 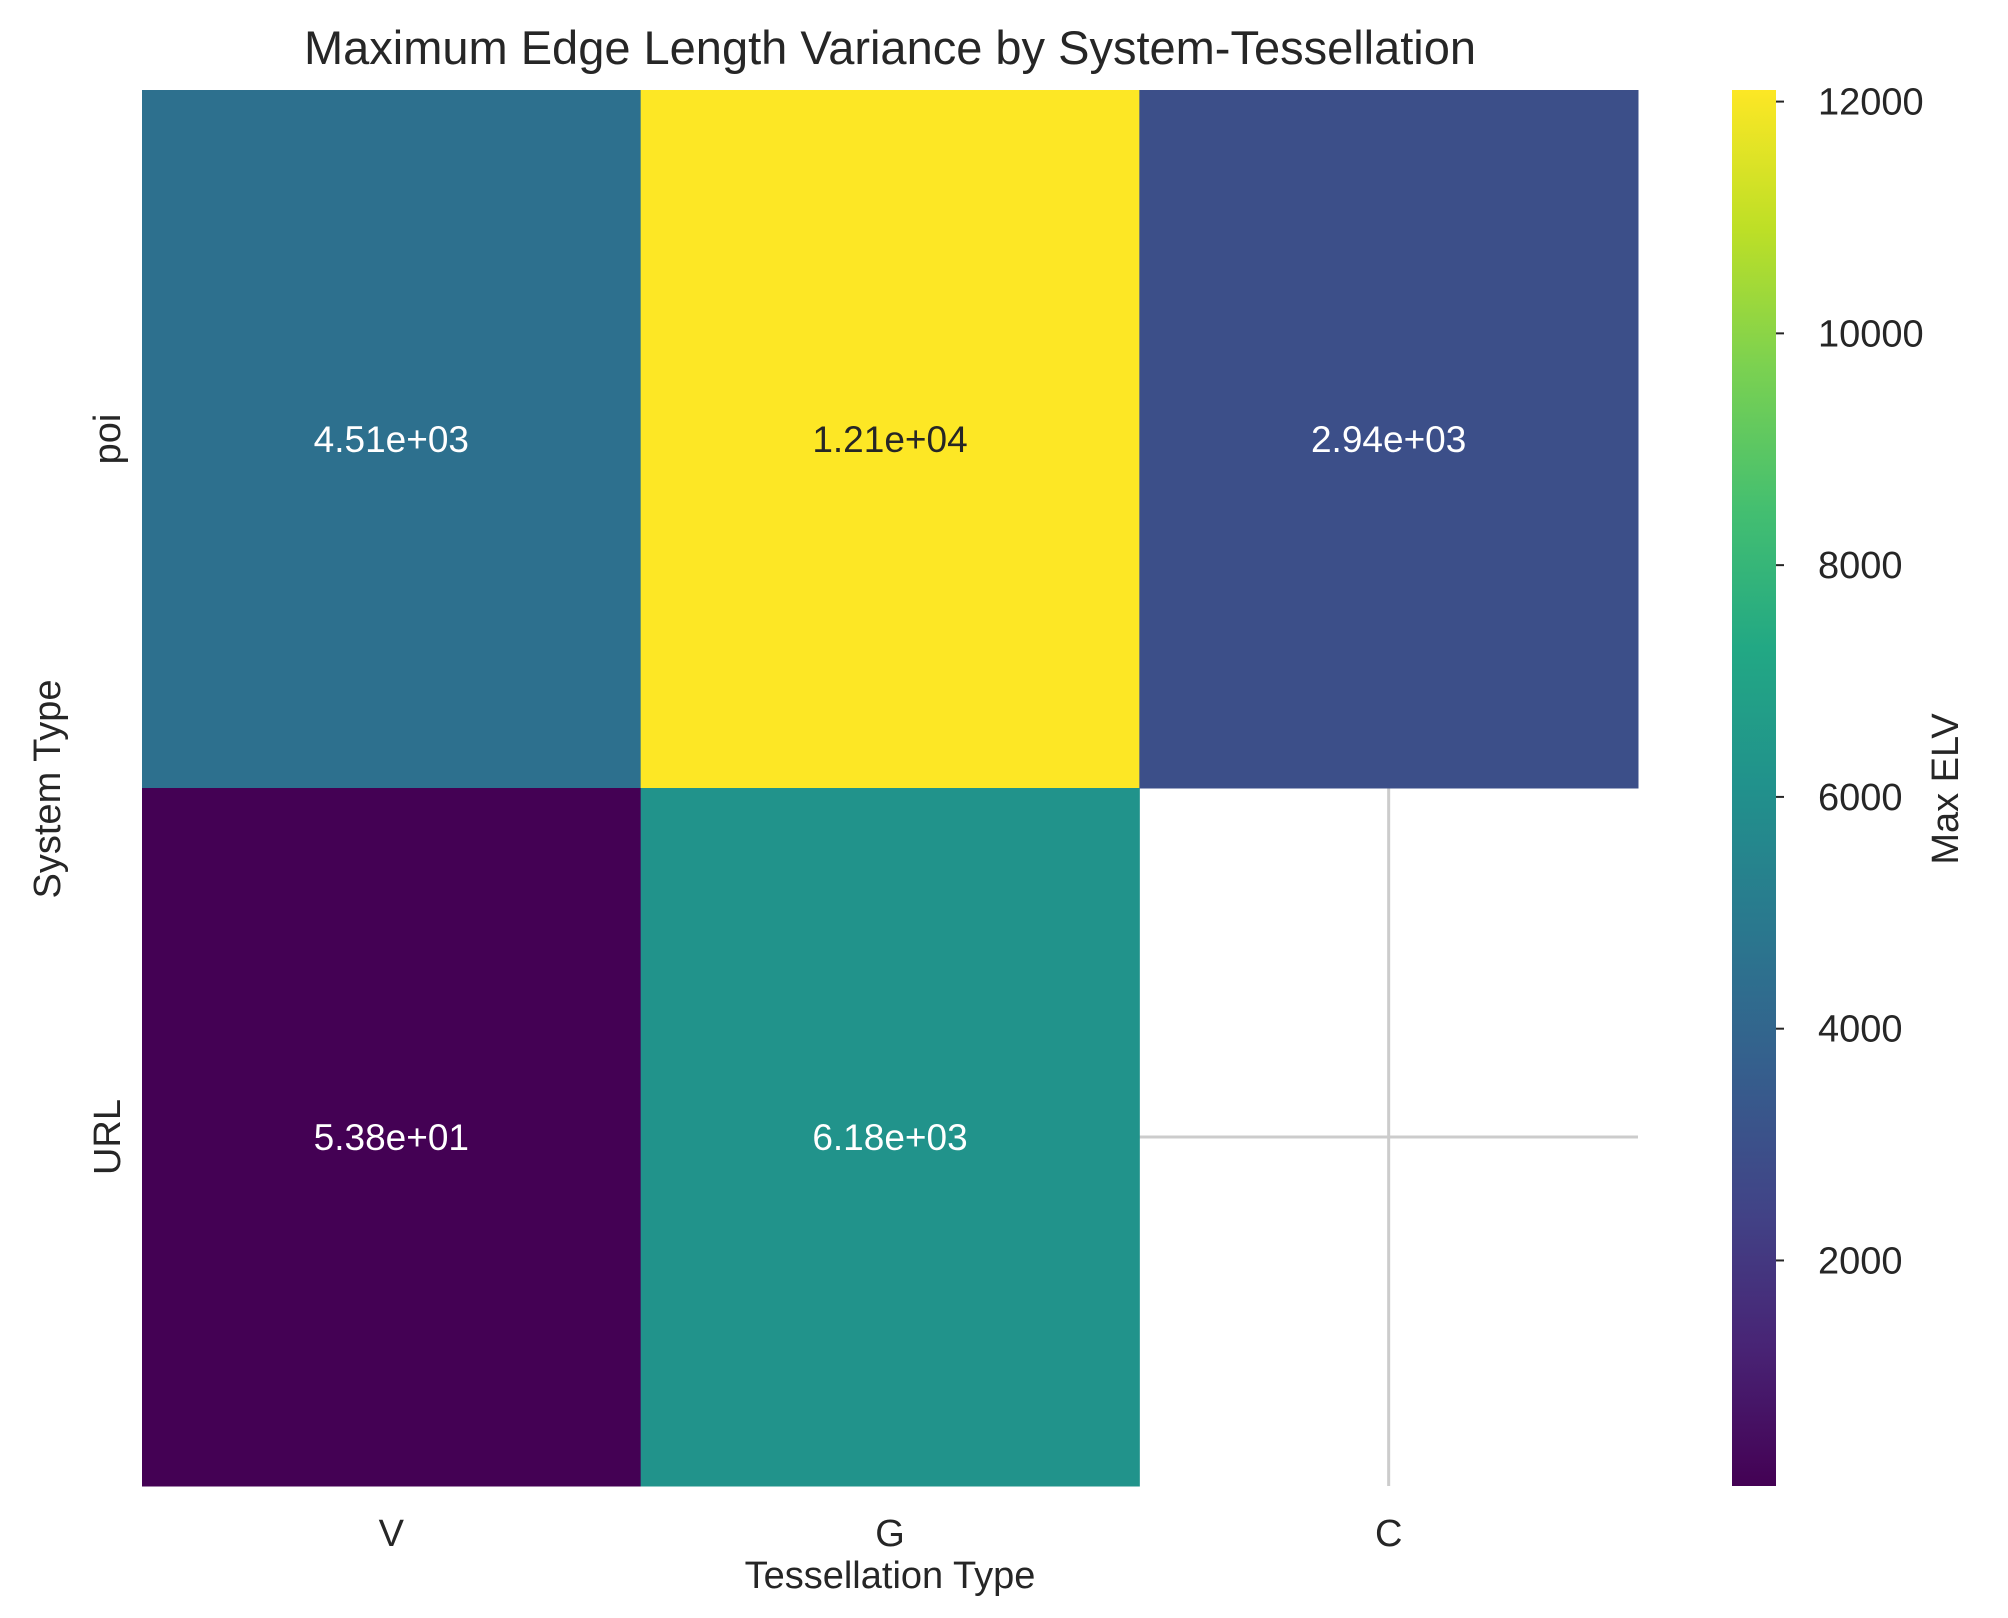 I want to click on y-axis-ticks: poi URL, so click(x=108, y=794).